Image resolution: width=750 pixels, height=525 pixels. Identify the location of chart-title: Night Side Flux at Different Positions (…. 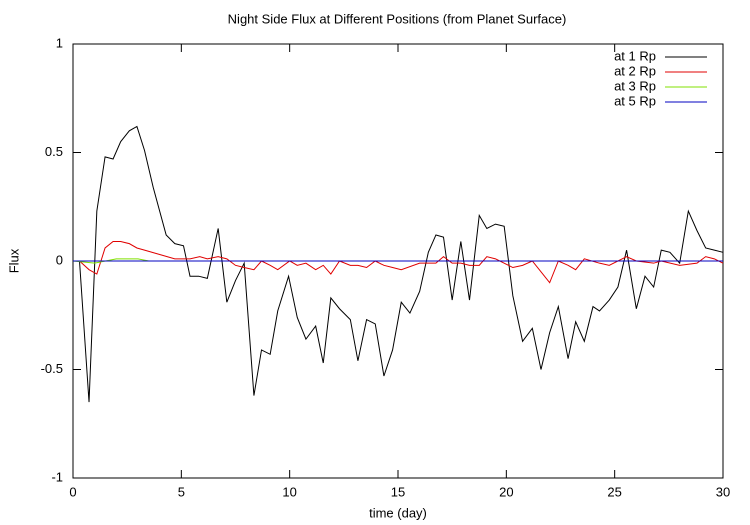
(397, 18).